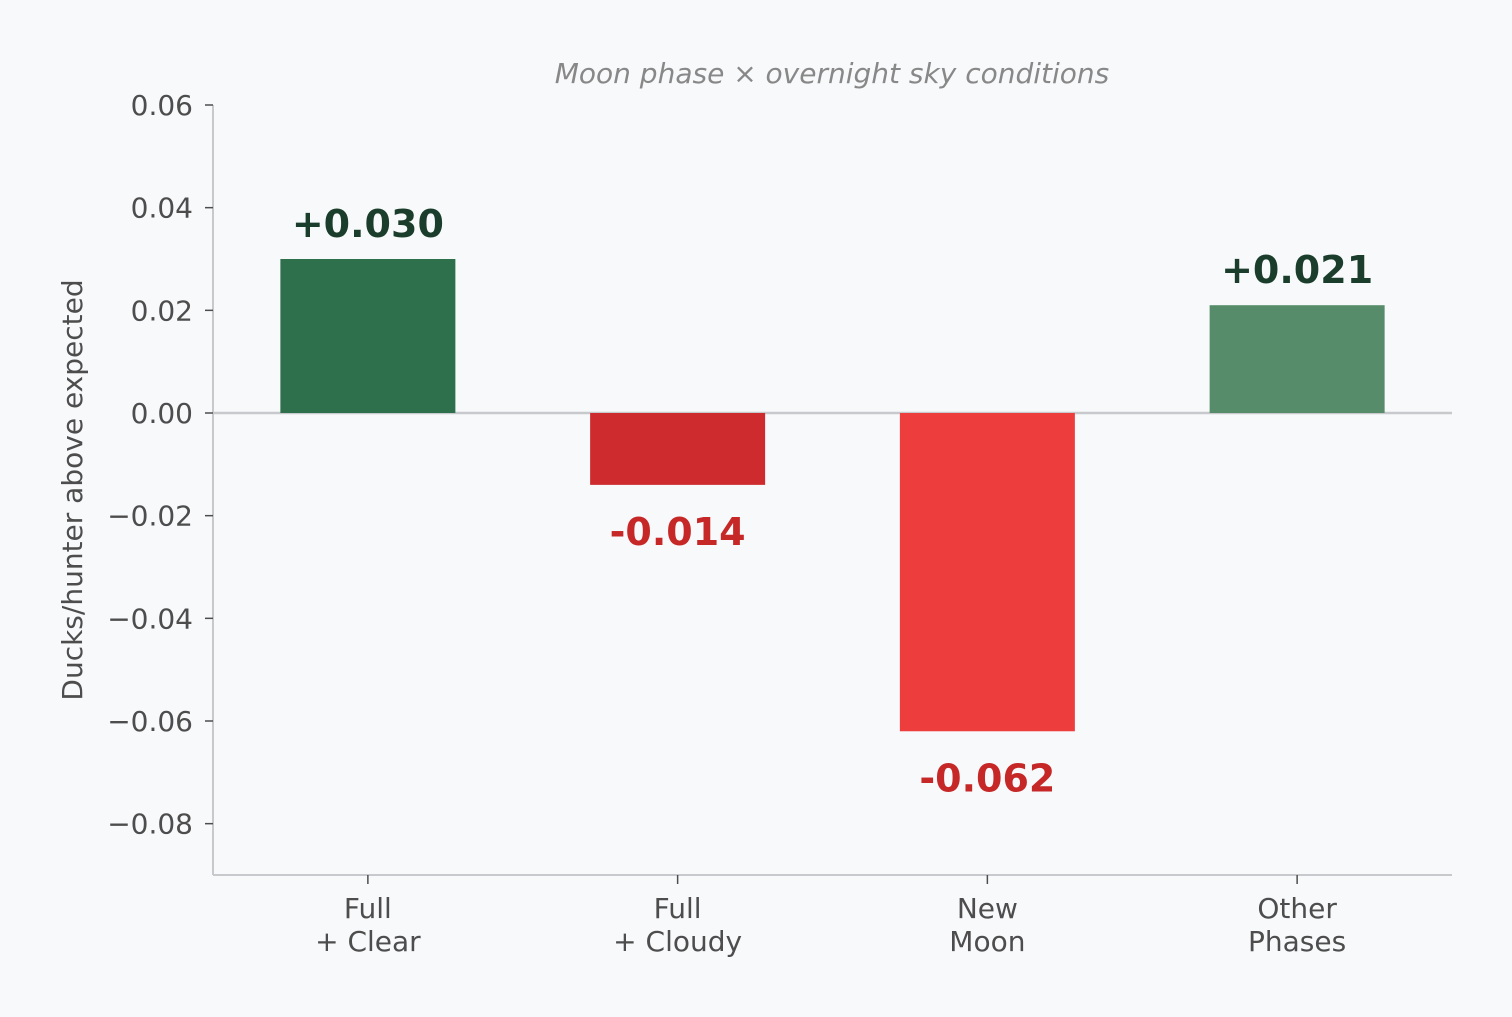  What do you see at coordinates (150, 618) in the screenshot?
I see `y-tick-label: −0.04` at bounding box center [150, 618].